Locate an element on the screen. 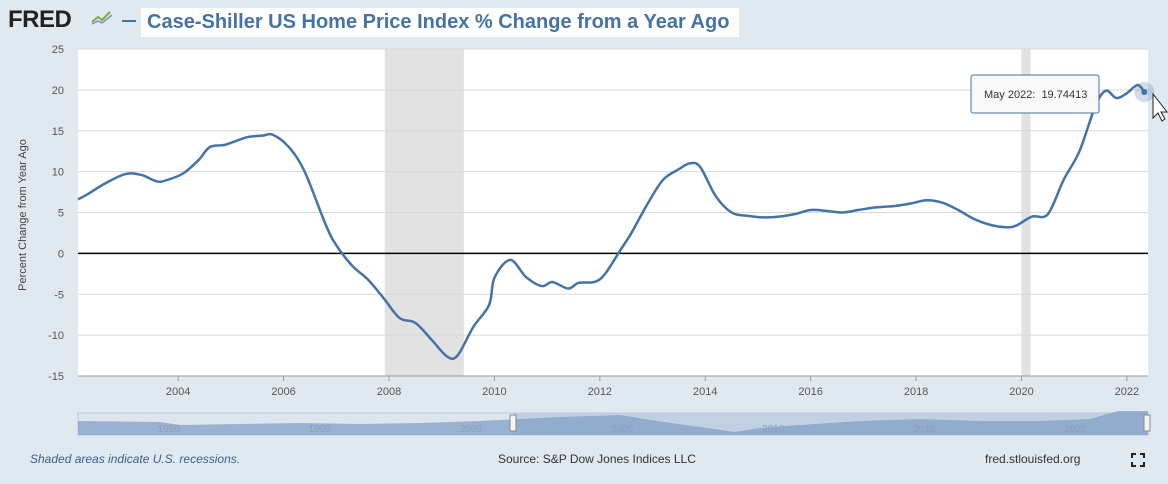 The image size is (1168, 484). y-tick-label: -5 is located at coordinates (59, 295).